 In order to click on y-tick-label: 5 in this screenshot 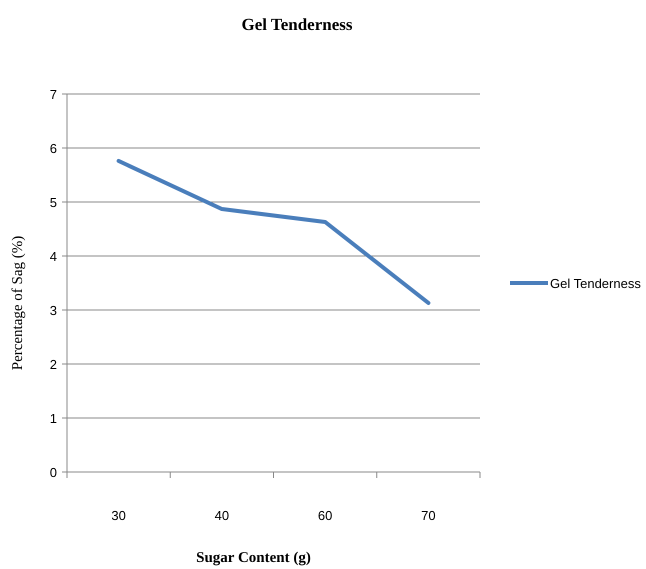, I will do `click(53, 202)`.